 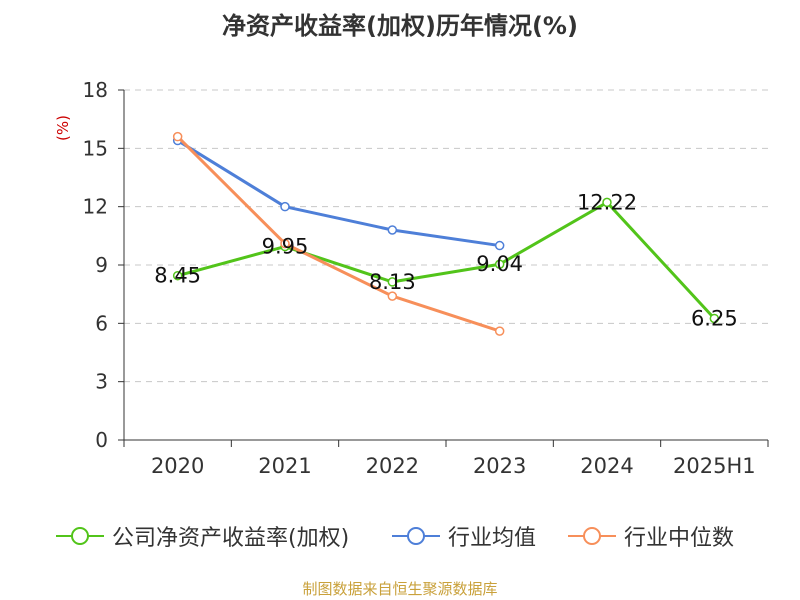 I want to click on x-tick-label: 2022, so click(x=392, y=466).